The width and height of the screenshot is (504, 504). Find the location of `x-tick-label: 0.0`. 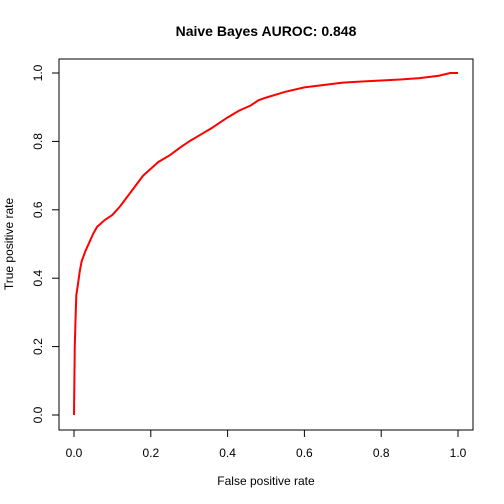

x-tick-label: 0.0 is located at coordinates (74, 453).